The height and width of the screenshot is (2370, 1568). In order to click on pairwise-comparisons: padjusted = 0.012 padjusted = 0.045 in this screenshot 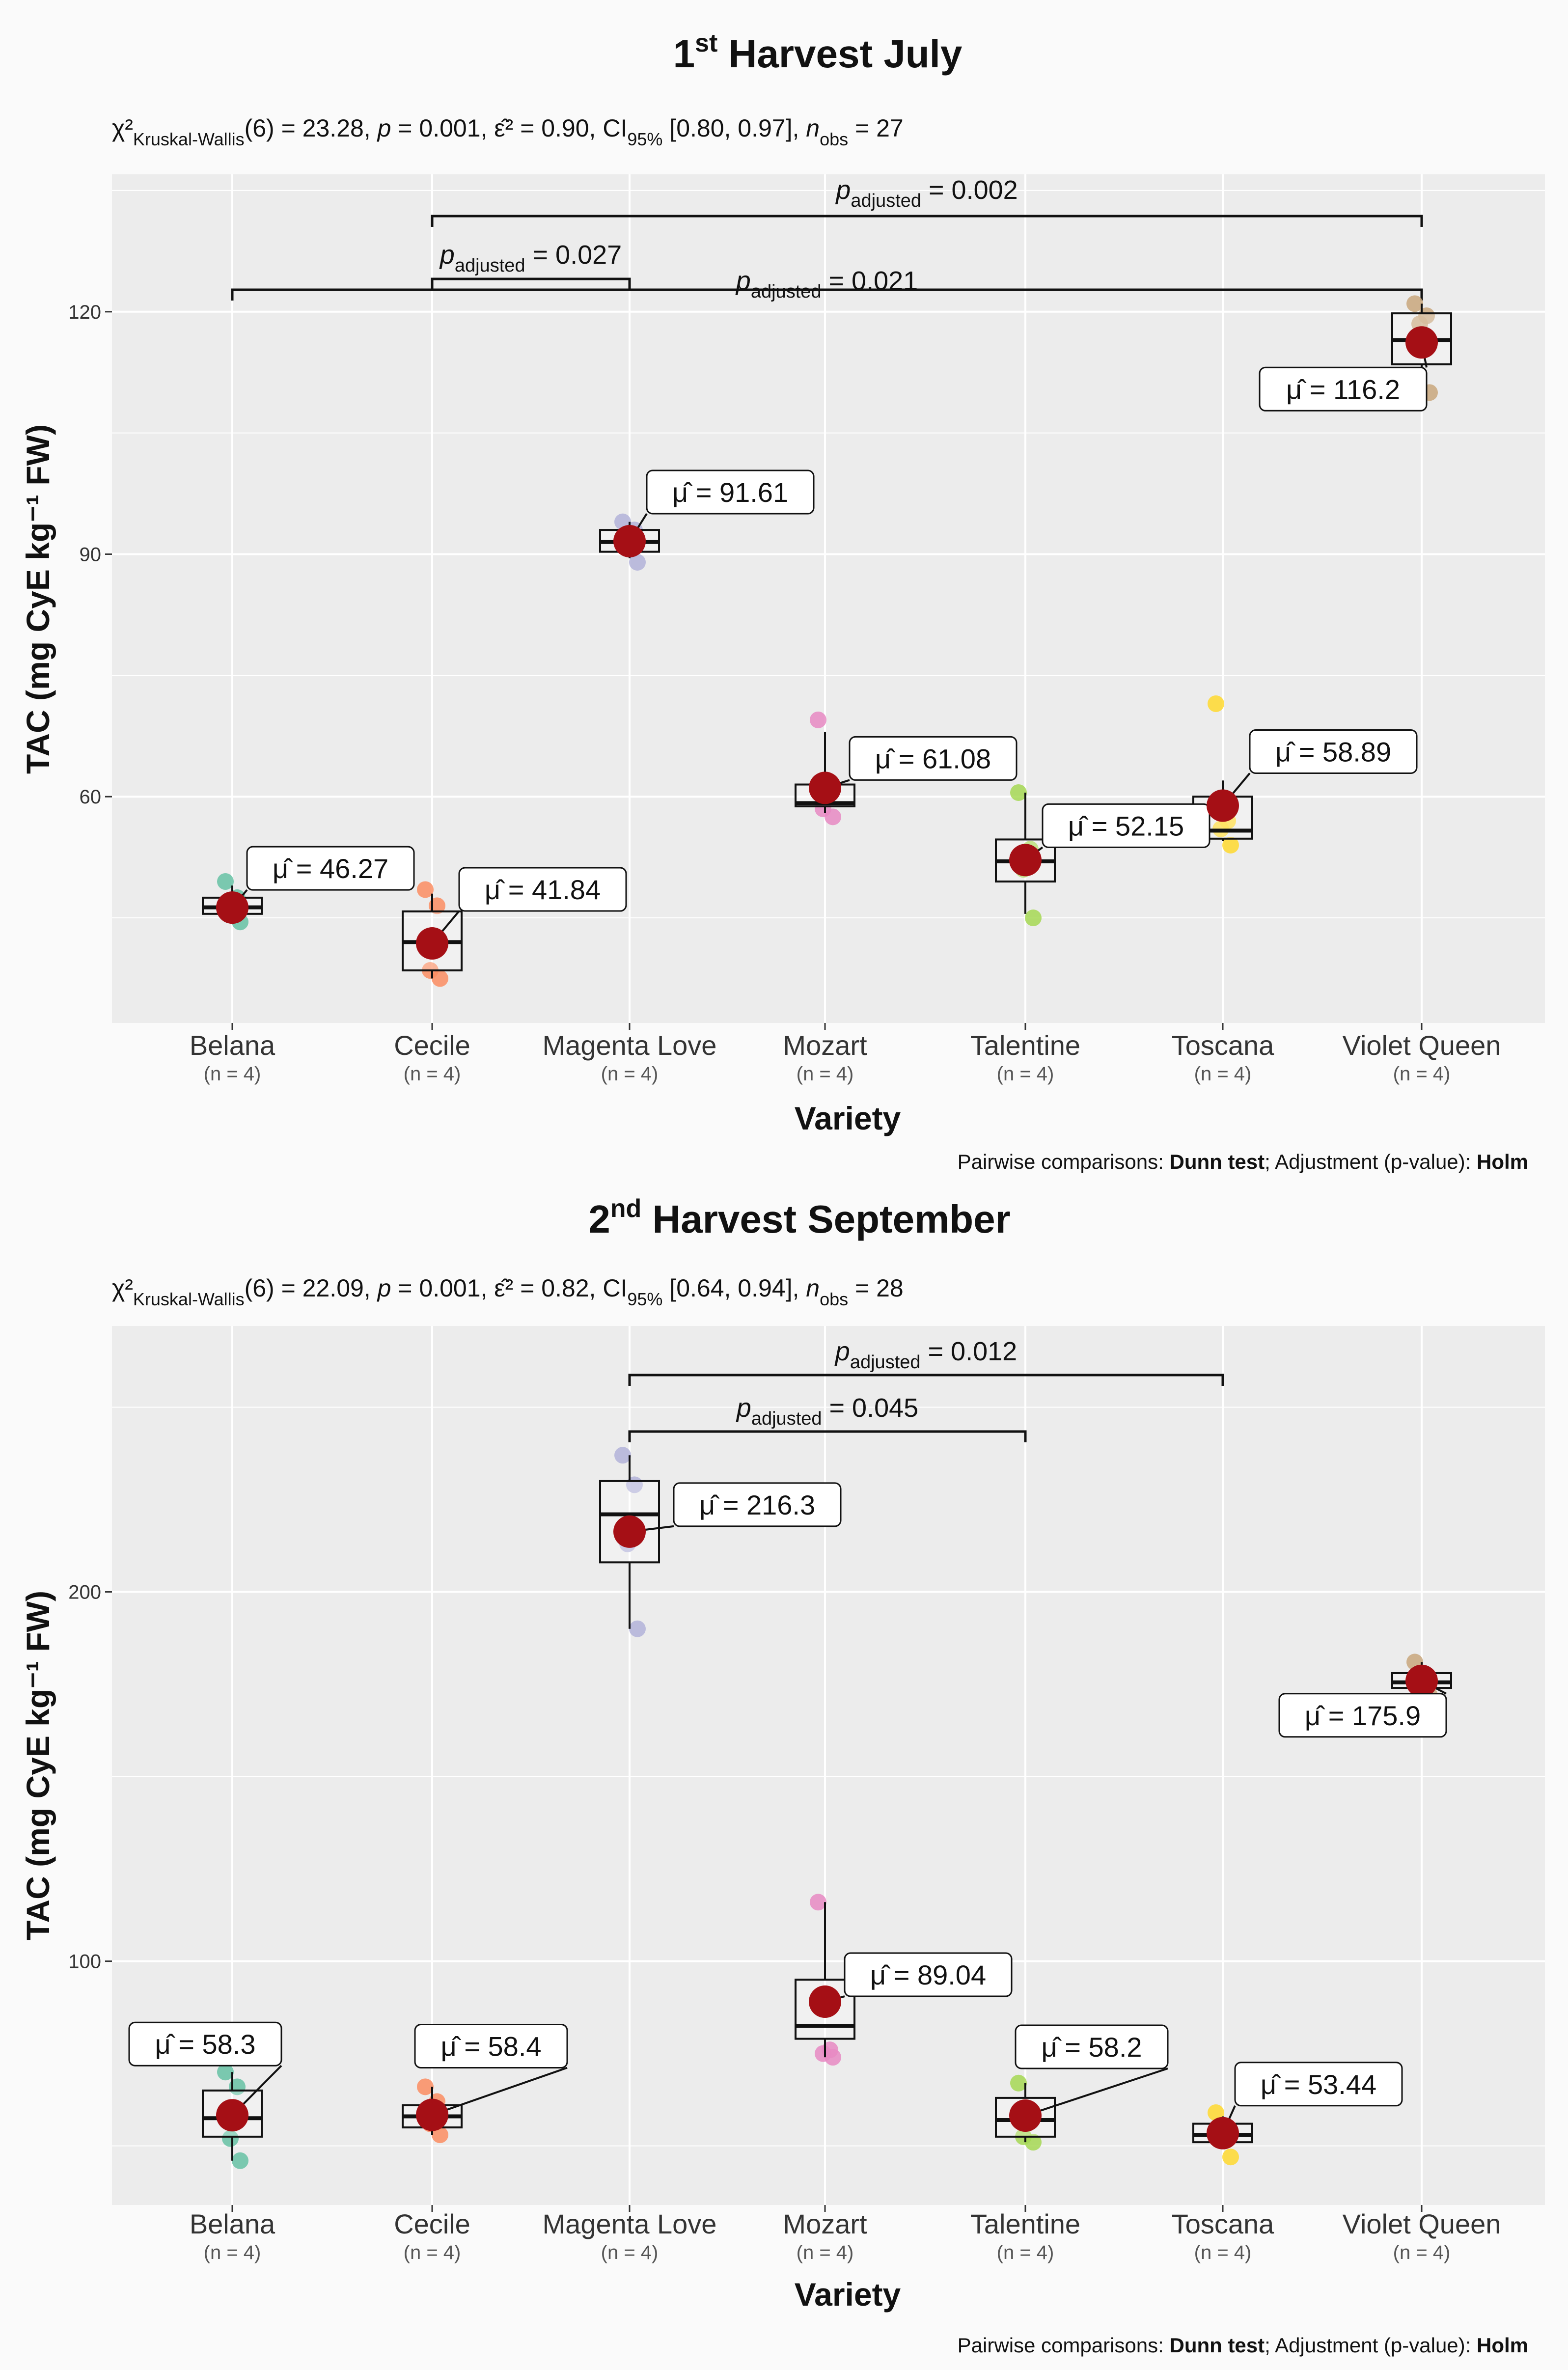, I will do `click(926, 1389)`.